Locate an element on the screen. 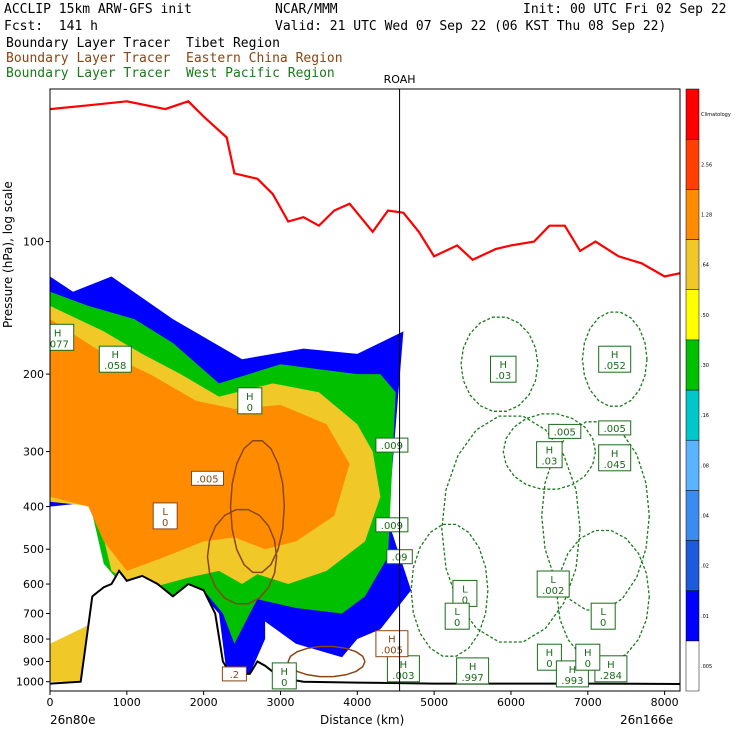 Image resolution: width=740 pixels, height=740 pixels. extremum-kind-9: H is located at coordinates (615, 454).